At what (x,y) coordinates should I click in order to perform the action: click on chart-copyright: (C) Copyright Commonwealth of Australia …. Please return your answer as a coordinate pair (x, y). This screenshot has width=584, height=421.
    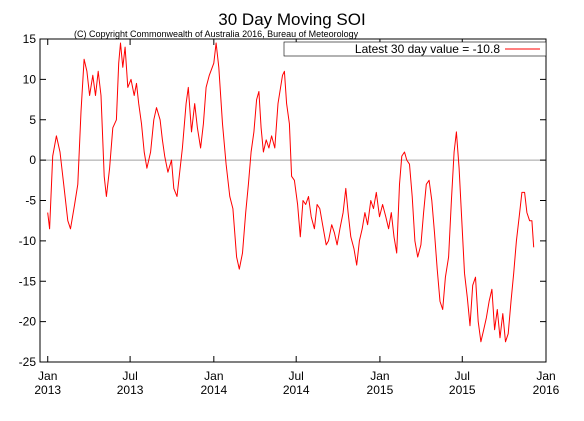
    Looking at the image, I should click on (216, 34).